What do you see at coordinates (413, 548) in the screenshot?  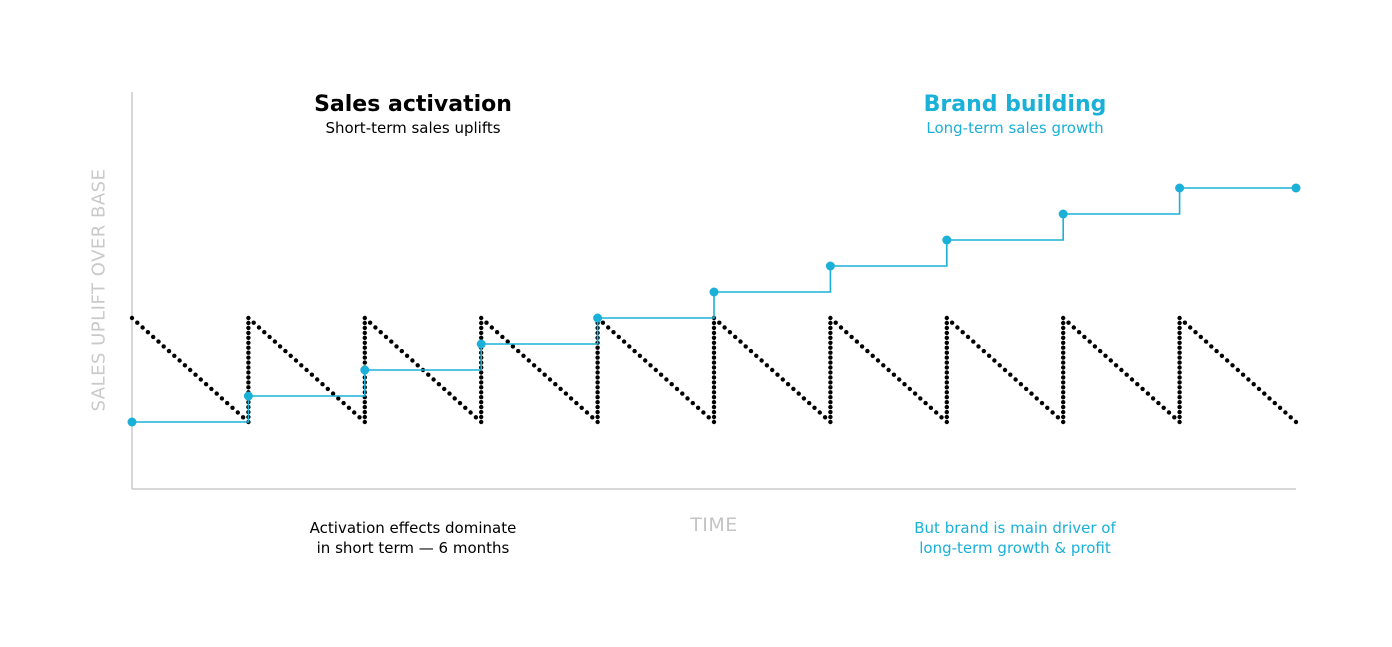 I see `activation-note-line2: in short term — 6 months` at bounding box center [413, 548].